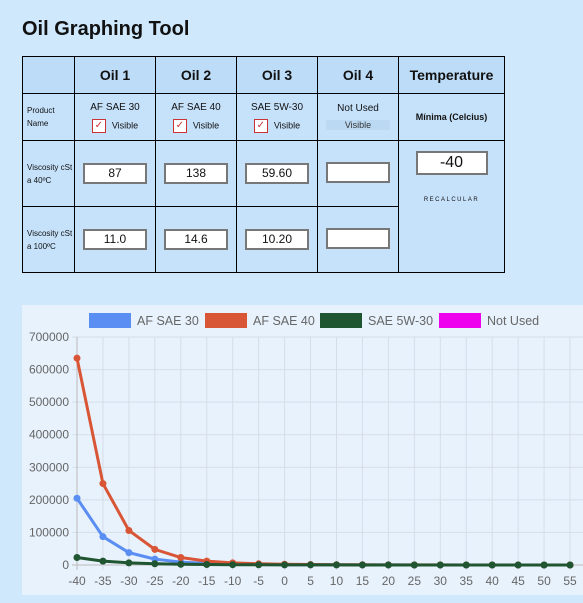  Describe the element at coordinates (451, 200) in the screenshot. I see `recalculate-button: RECALCULAR` at that location.